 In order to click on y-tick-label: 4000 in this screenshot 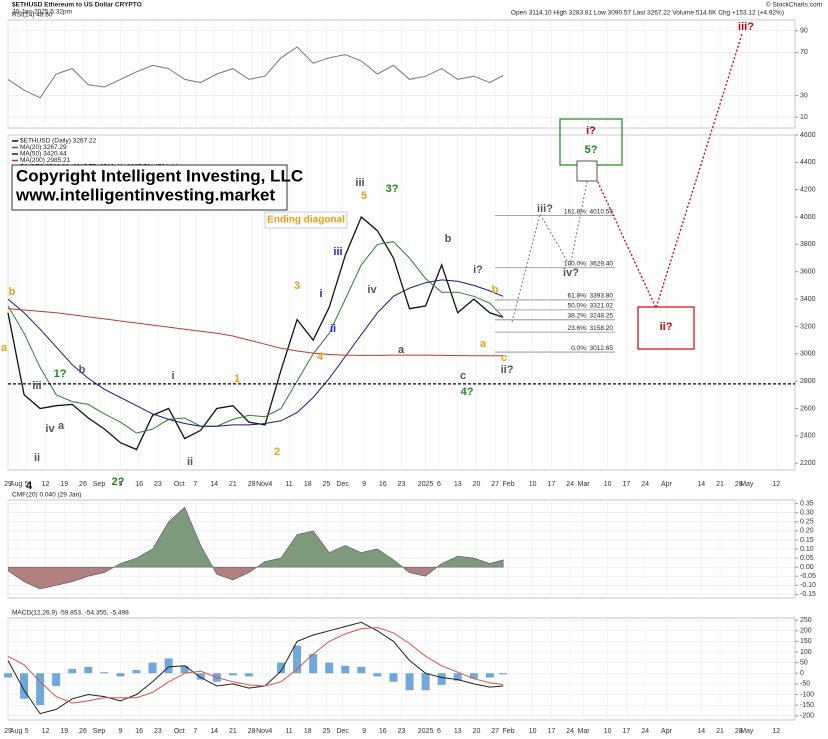, I will do `click(808, 217)`.